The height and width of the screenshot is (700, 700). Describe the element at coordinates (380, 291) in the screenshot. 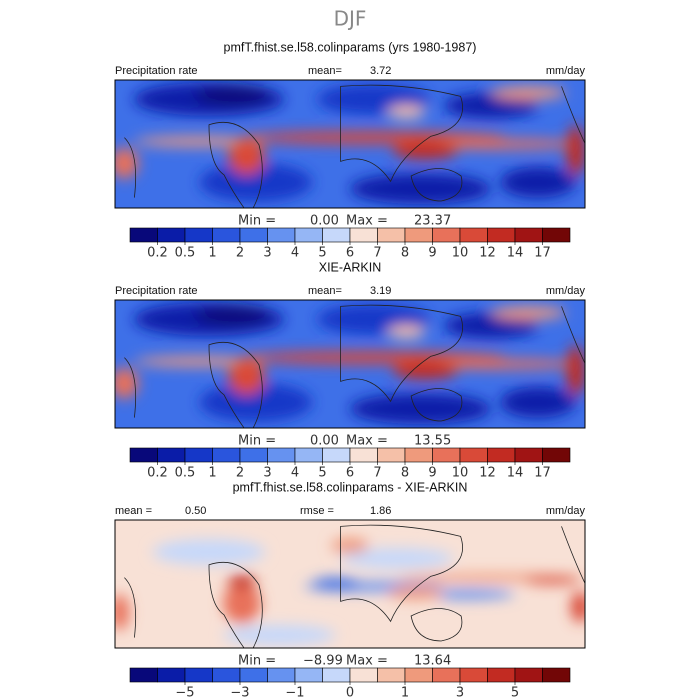

I see `stat-value: 3.19` at that location.